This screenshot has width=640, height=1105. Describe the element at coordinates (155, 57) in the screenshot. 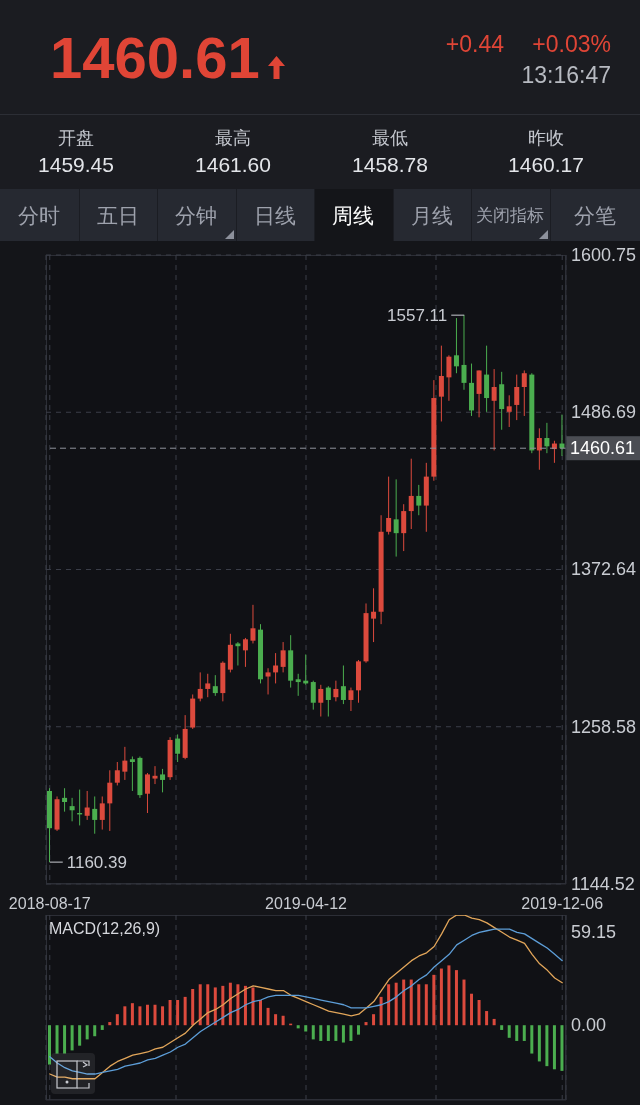

I see `text: 1460.61` at that location.